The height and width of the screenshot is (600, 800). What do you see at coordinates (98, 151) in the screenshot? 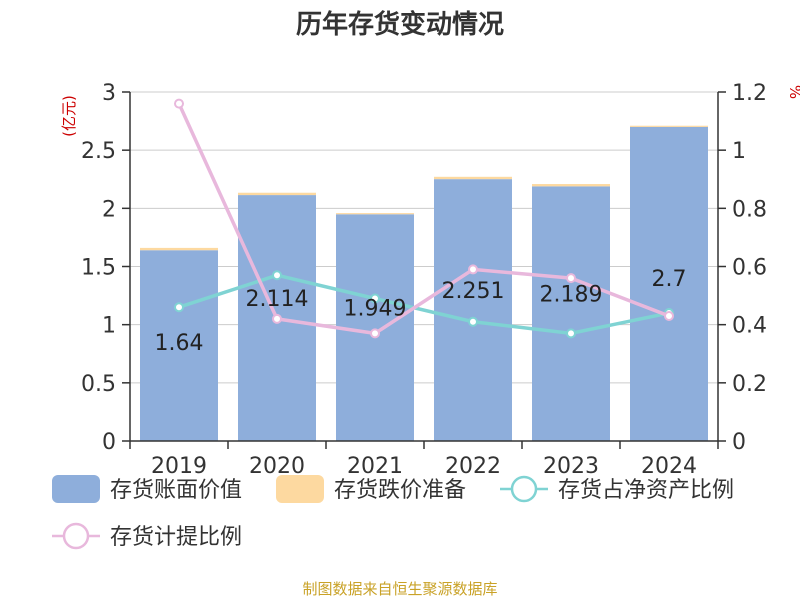
I see `y-left-tick-label: 2.5` at bounding box center [98, 151].